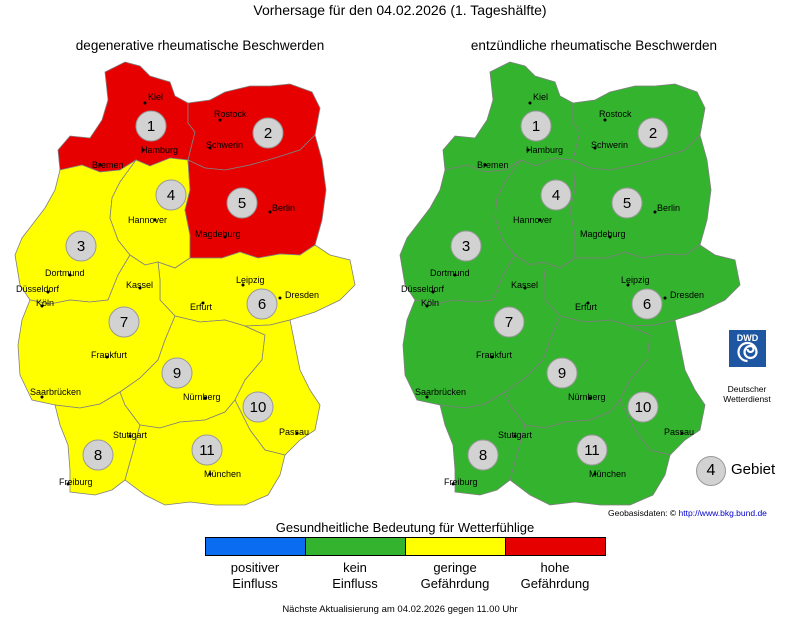 This screenshot has height=620, width=800. What do you see at coordinates (224, 145) in the screenshot?
I see `city-label: Schwerin` at bounding box center [224, 145].